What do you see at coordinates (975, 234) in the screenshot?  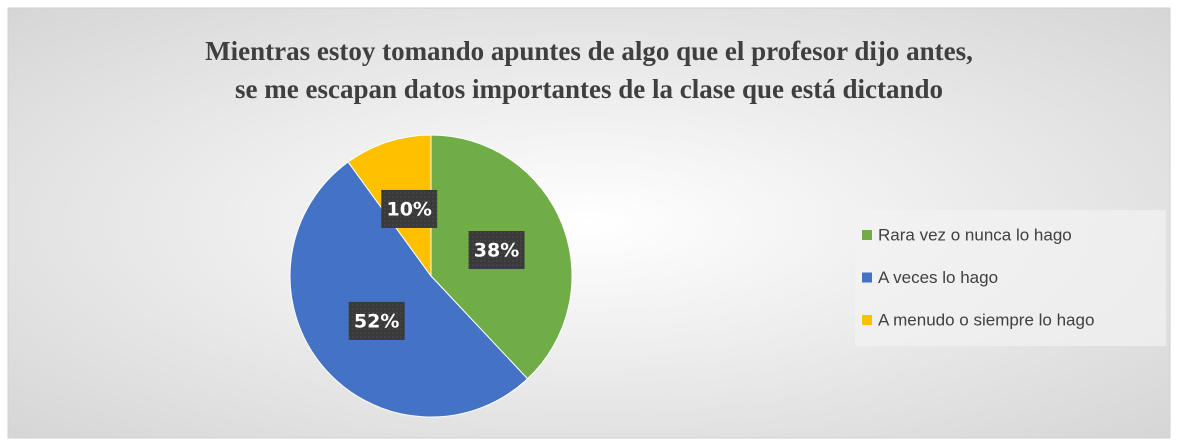 I see `legend-label: Rara vez o nunca lo hago` at bounding box center [975, 234].